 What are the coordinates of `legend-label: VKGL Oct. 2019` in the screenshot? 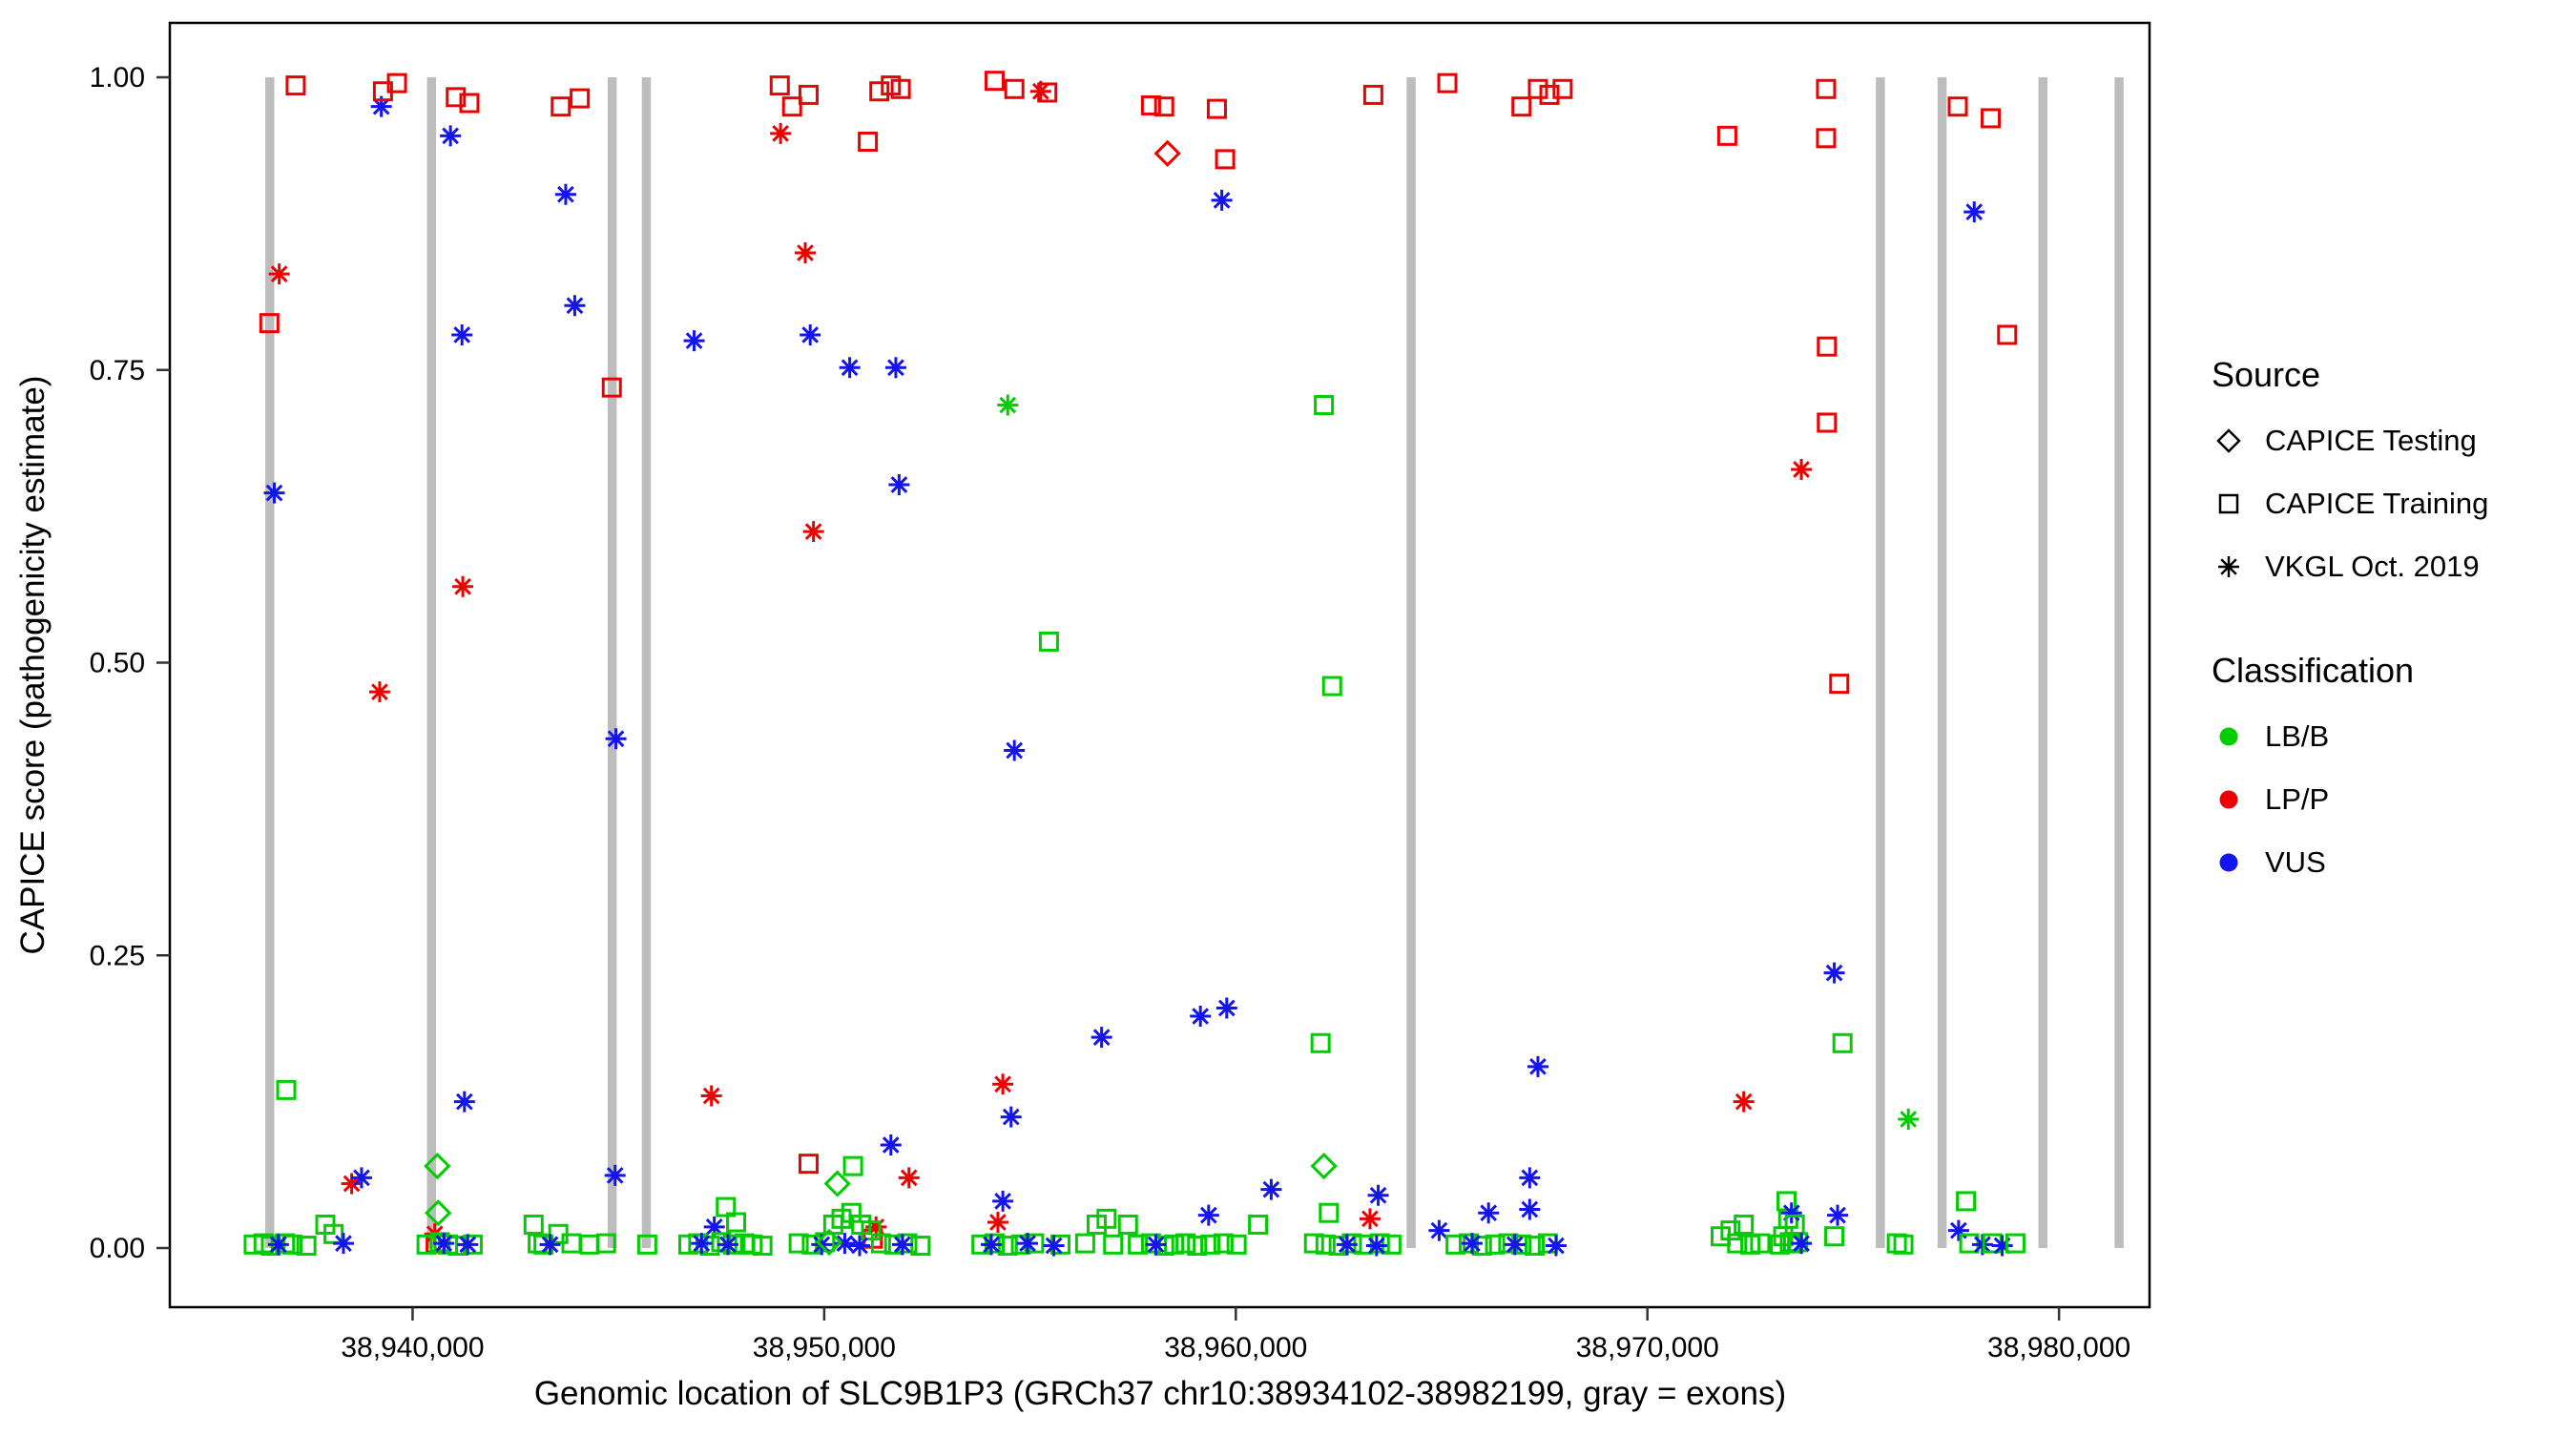 It's located at (2372, 566).